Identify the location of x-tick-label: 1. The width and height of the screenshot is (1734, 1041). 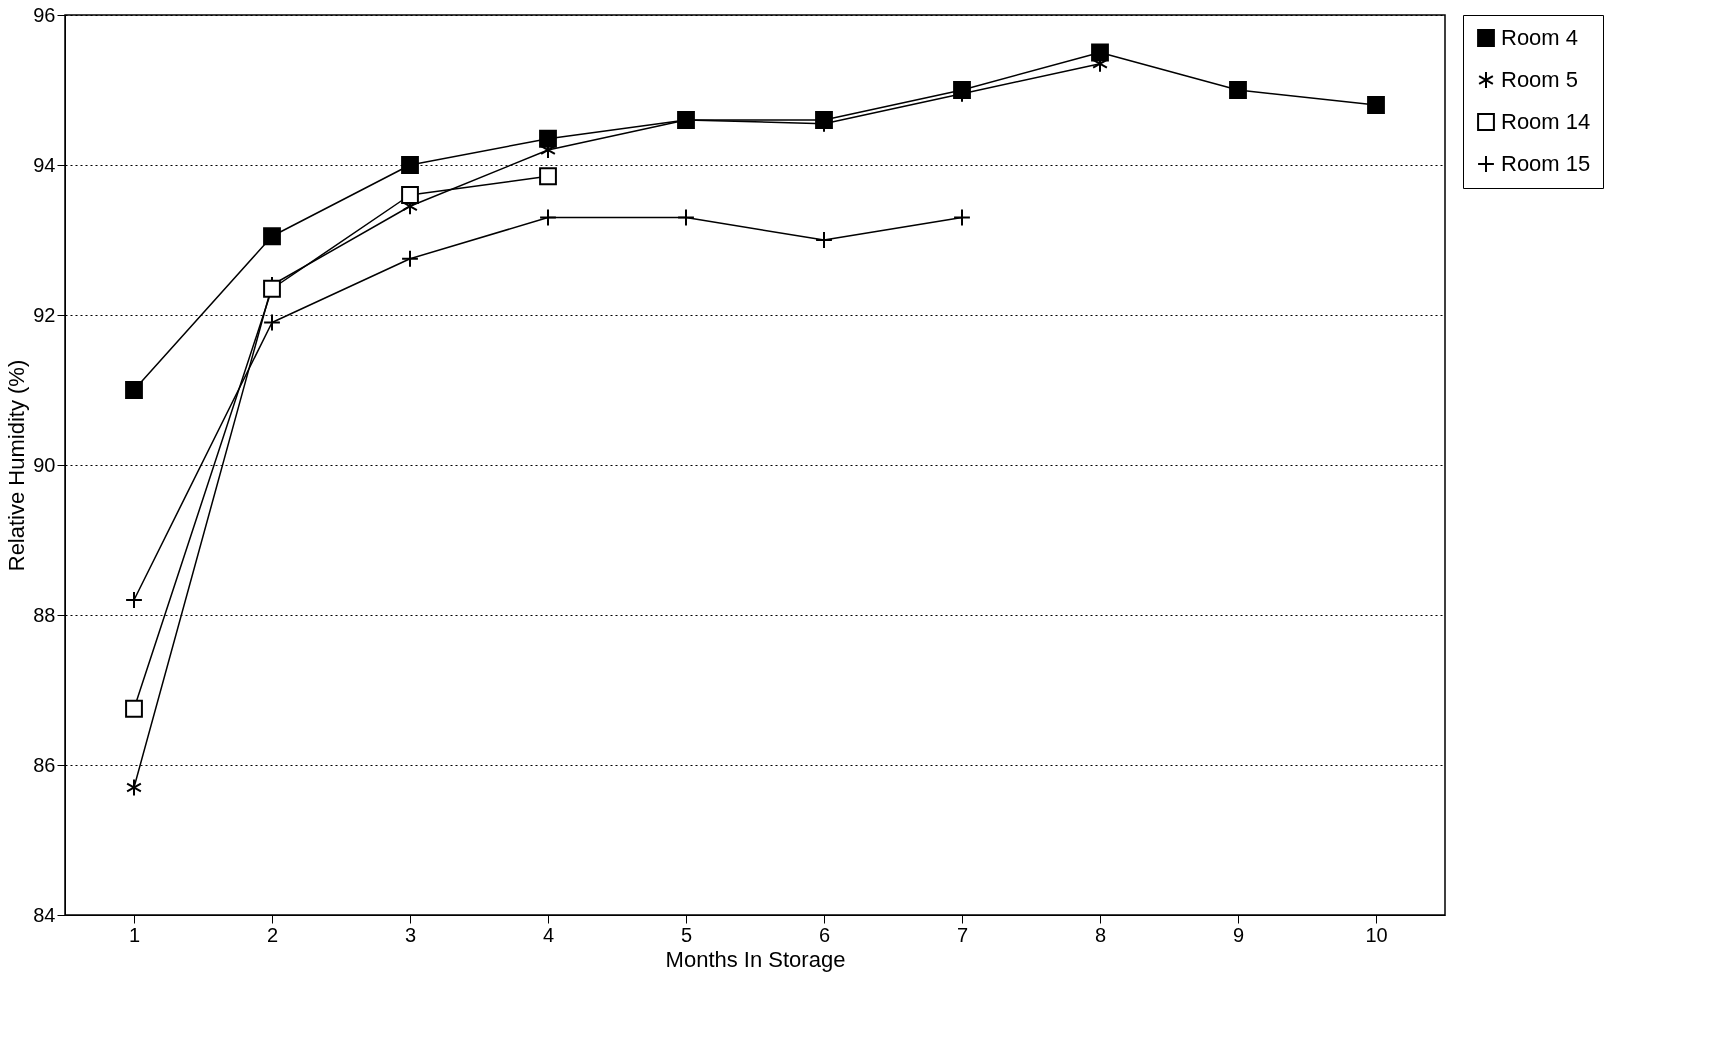
(134, 934).